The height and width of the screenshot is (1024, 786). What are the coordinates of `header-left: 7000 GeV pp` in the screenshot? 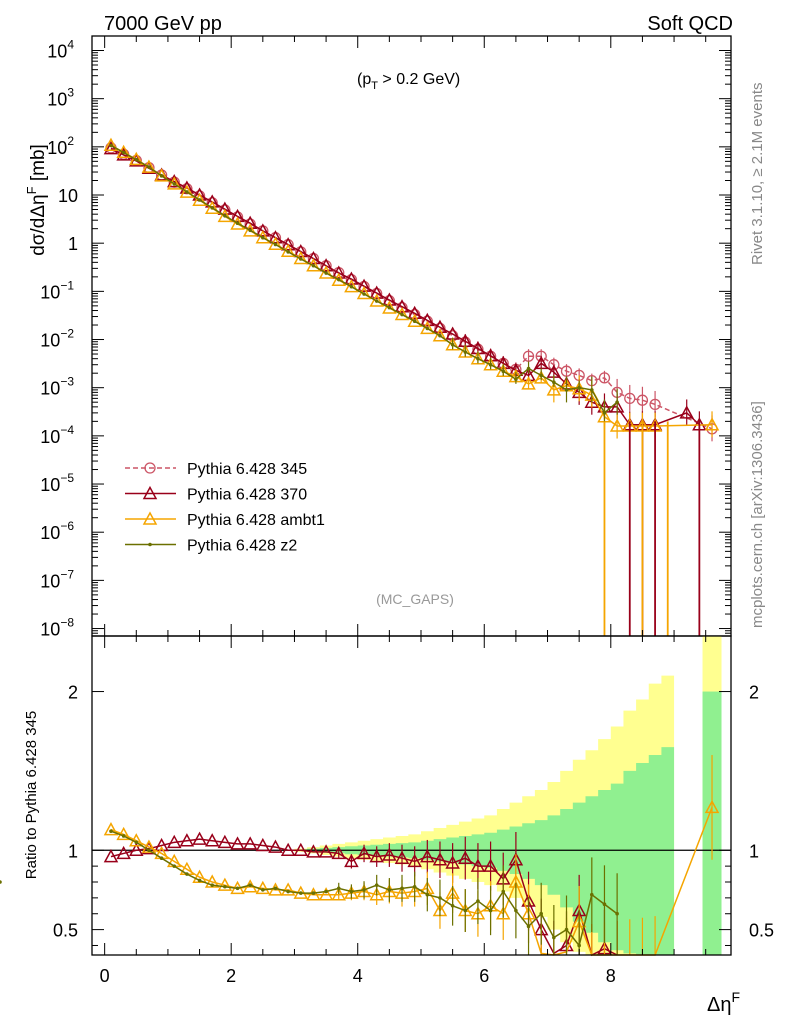 It's located at (163, 24).